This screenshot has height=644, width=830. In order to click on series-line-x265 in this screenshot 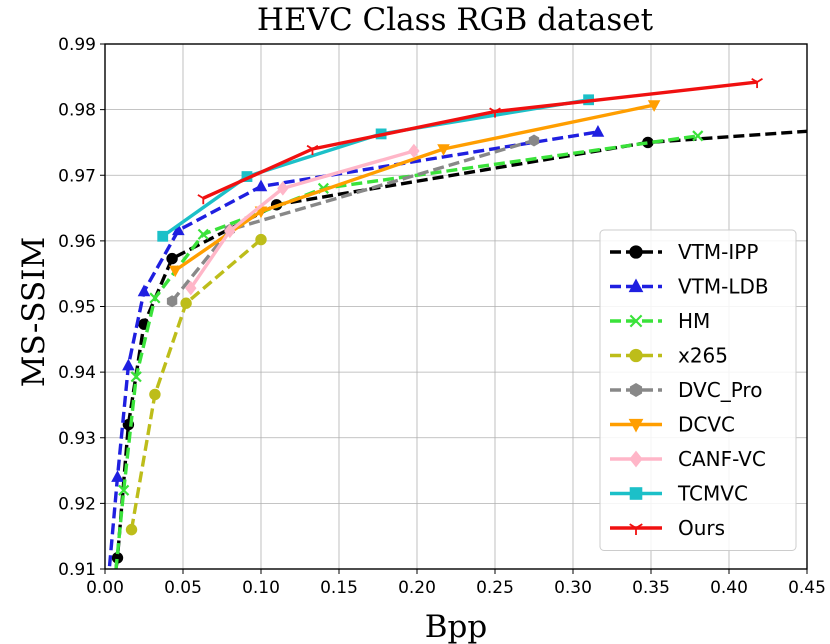, I will do `click(196, 384)`.